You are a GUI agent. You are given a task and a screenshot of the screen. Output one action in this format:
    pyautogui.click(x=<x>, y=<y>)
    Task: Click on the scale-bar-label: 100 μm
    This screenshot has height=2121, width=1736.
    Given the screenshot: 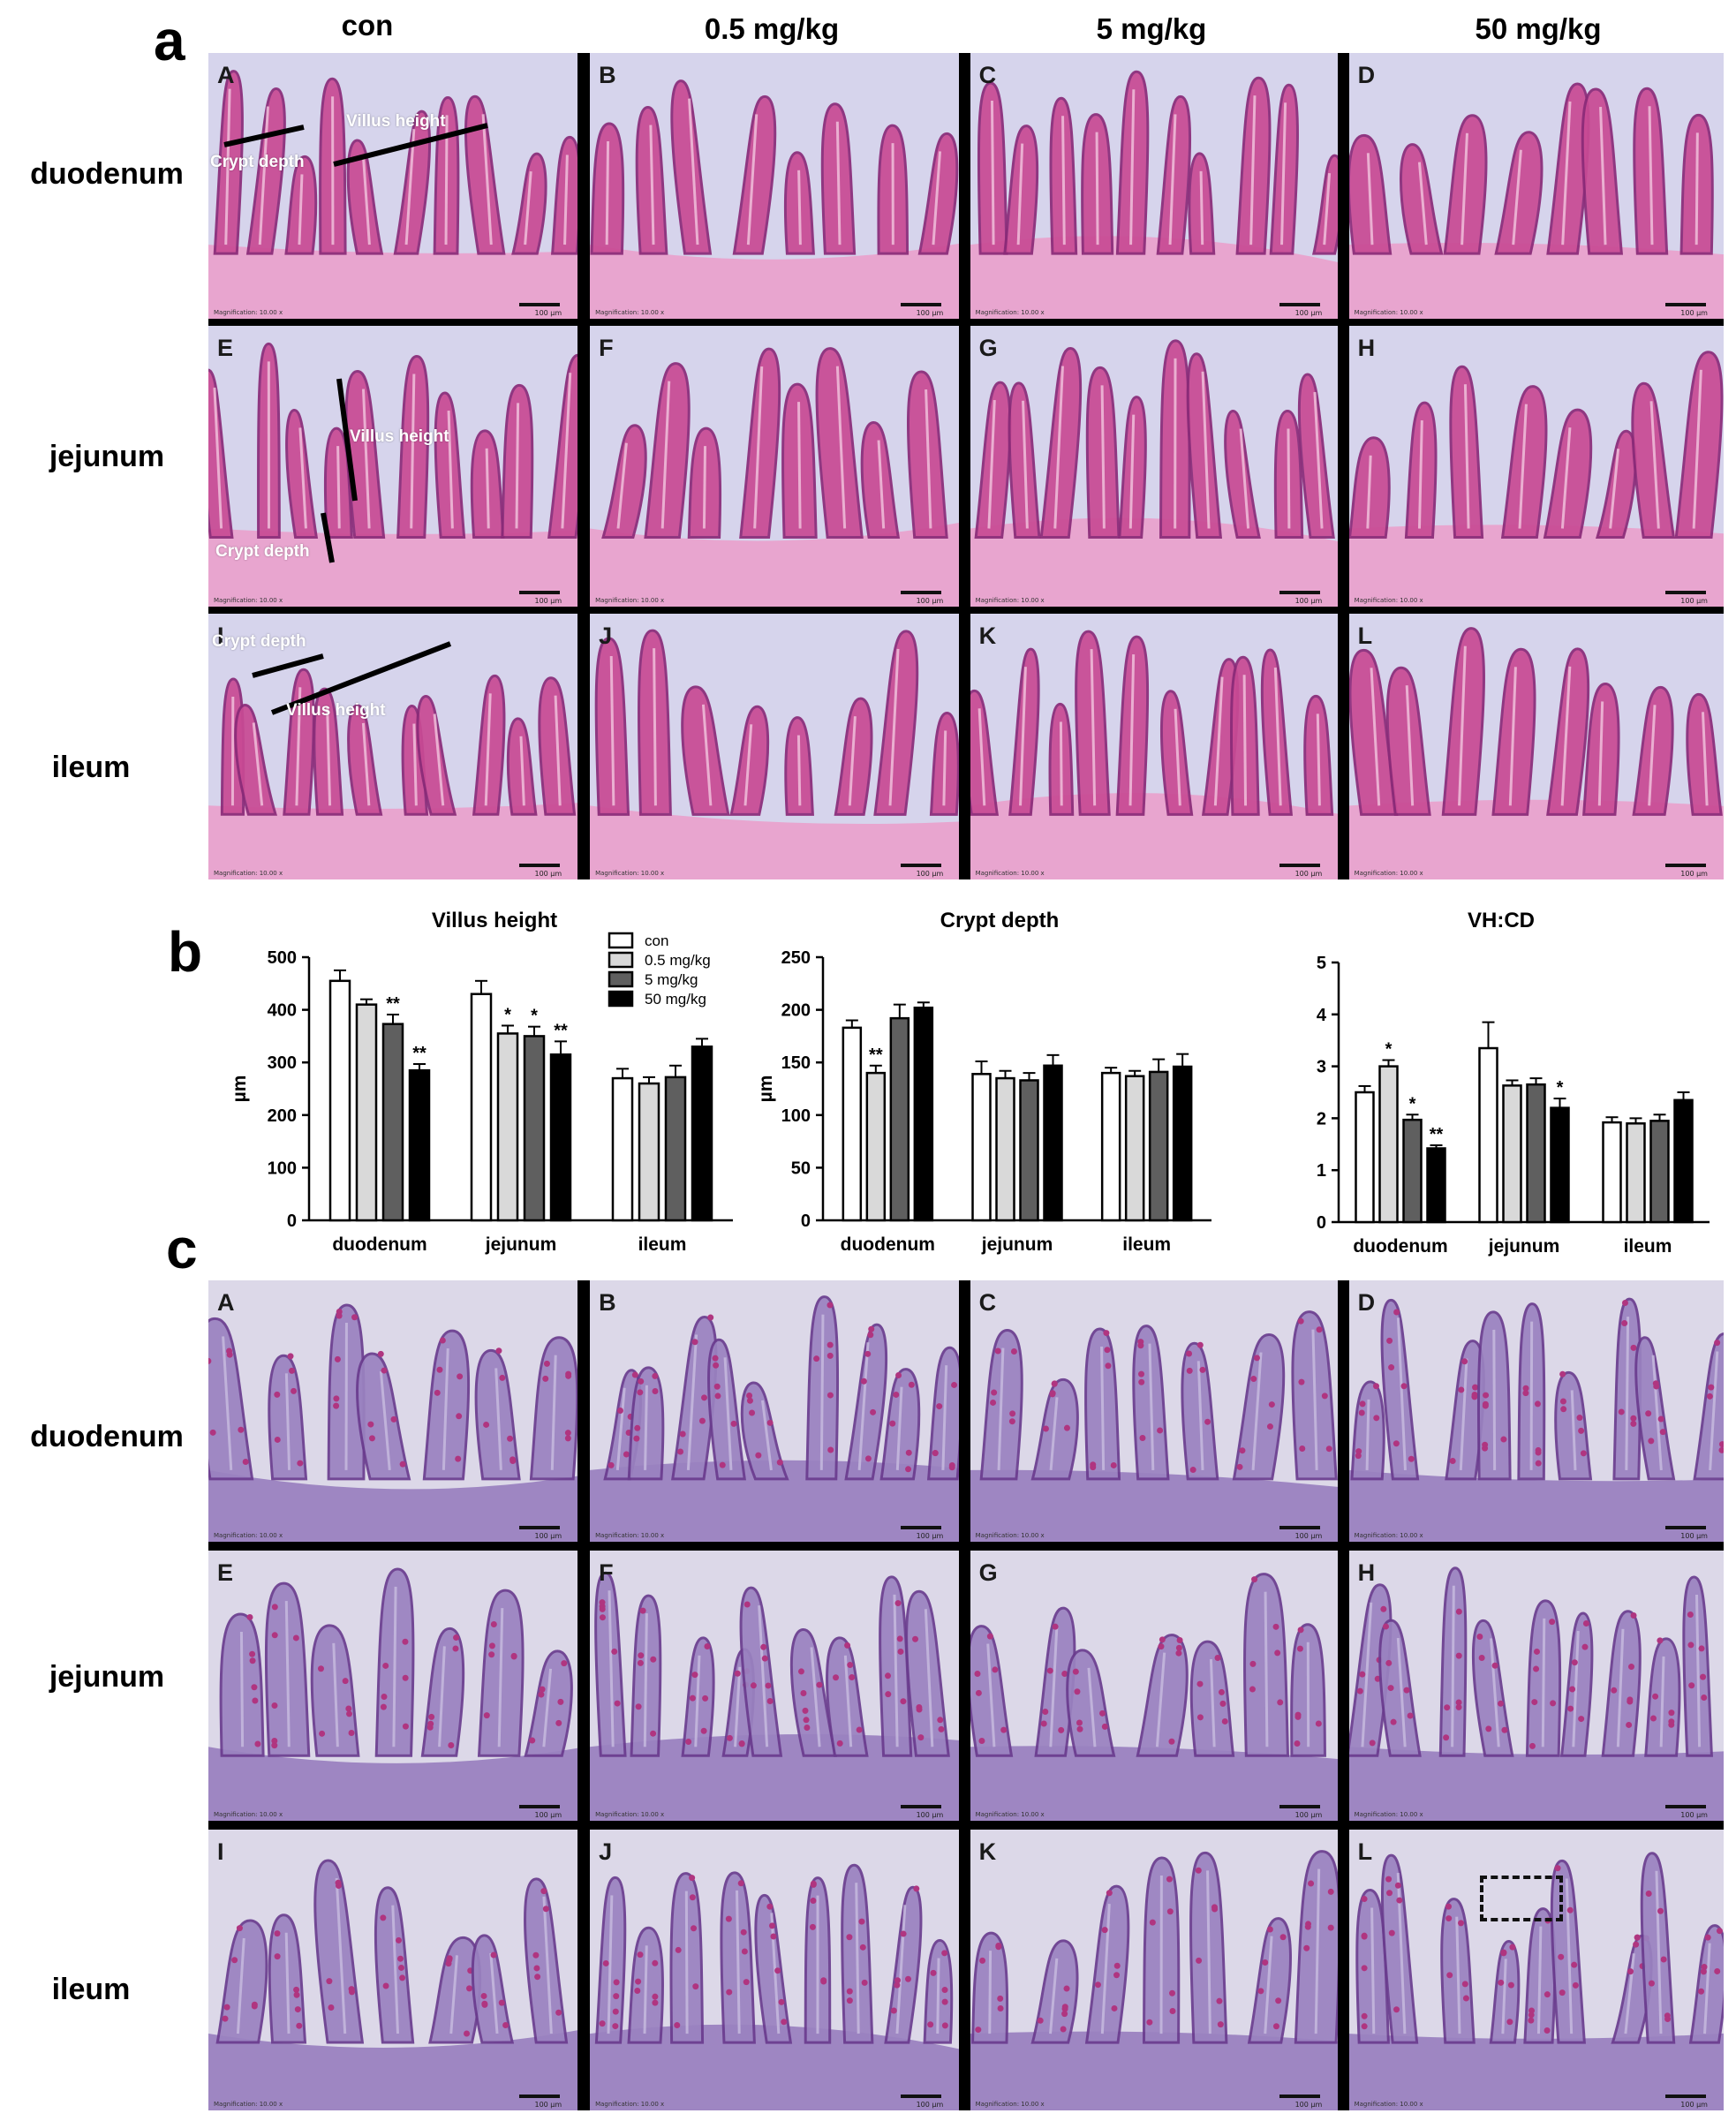 What is the action you would take?
    pyautogui.click(x=930, y=313)
    